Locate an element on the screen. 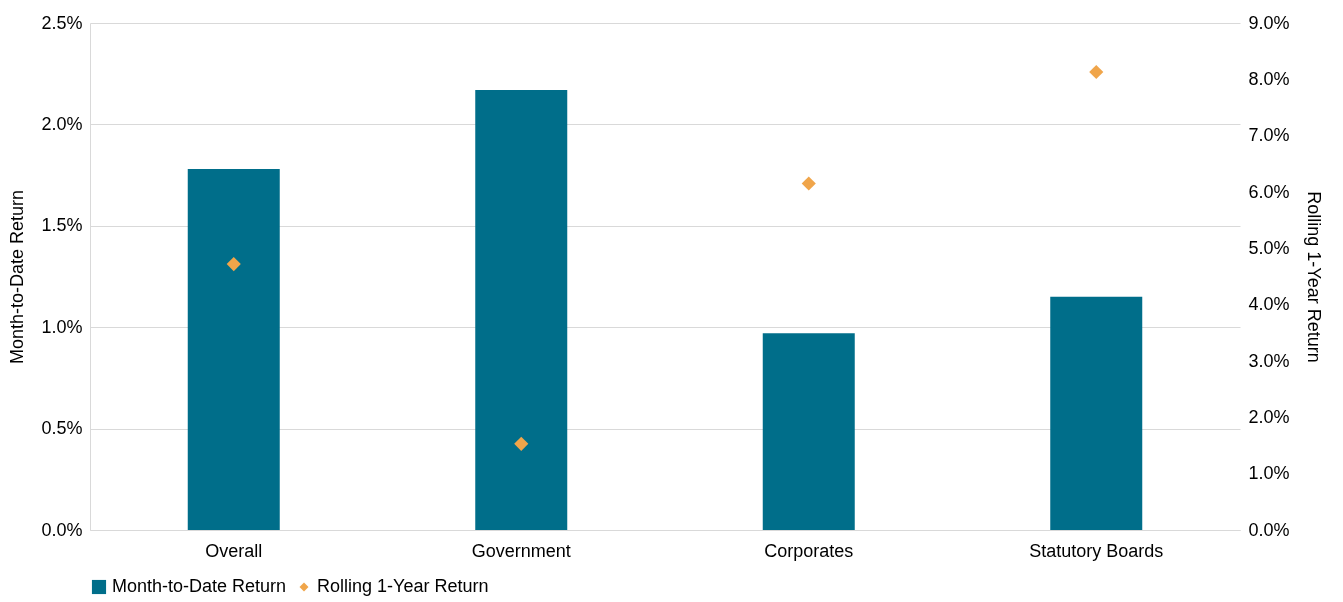 This screenshot has width=1343, height=602. y2-tick-label: 5.0% is located at coordinates (1269, 247).